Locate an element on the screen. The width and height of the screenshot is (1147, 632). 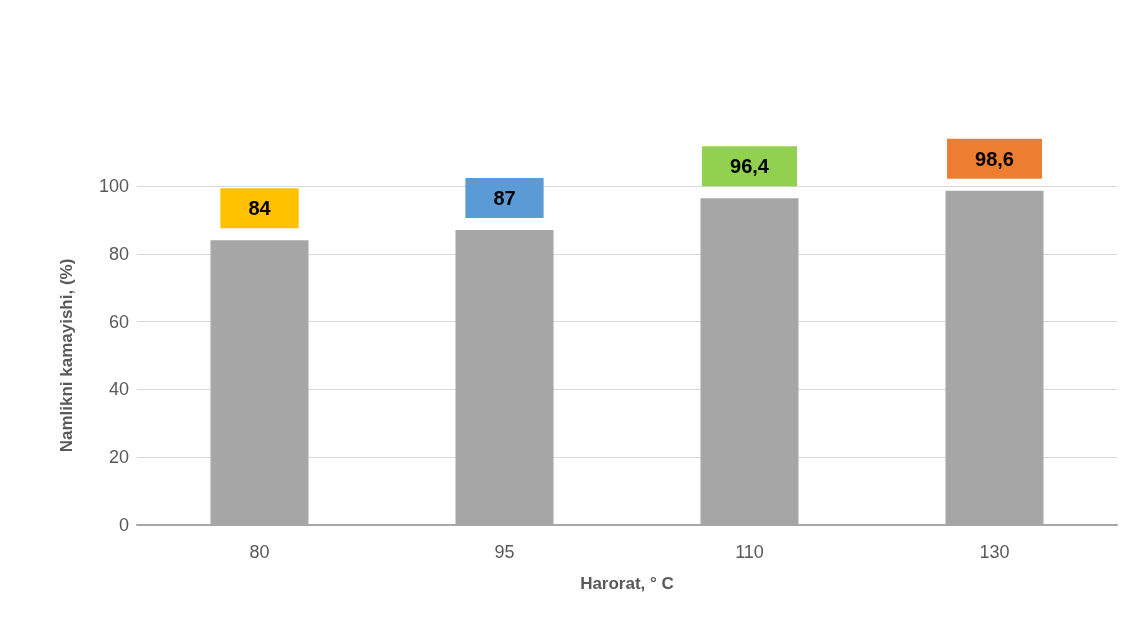
y-tick-label: 100 is located at coordinates (113, 186).